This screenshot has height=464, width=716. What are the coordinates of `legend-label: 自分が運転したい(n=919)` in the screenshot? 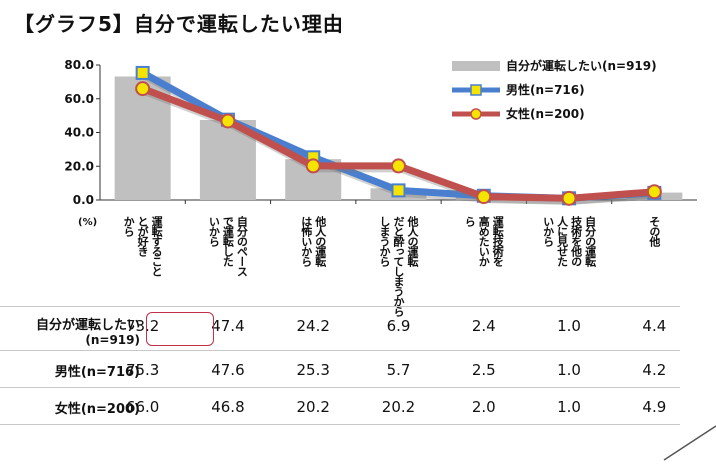 It's located at (581, 65).